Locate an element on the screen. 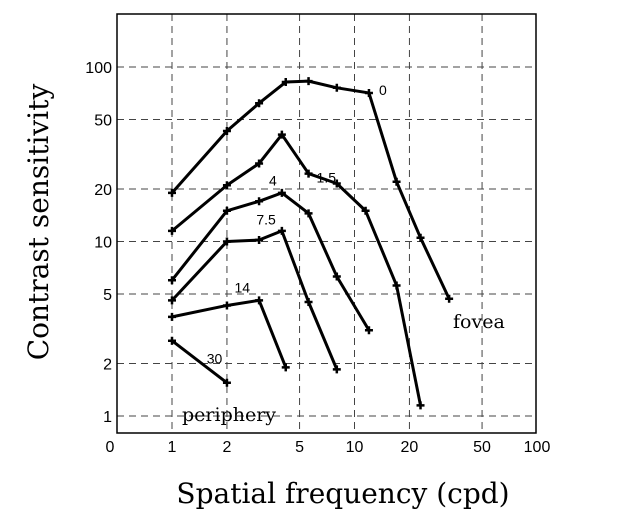 This screenshot has width=637, height=515. y-tick-label: 20 is located at coordinates (103, 190).